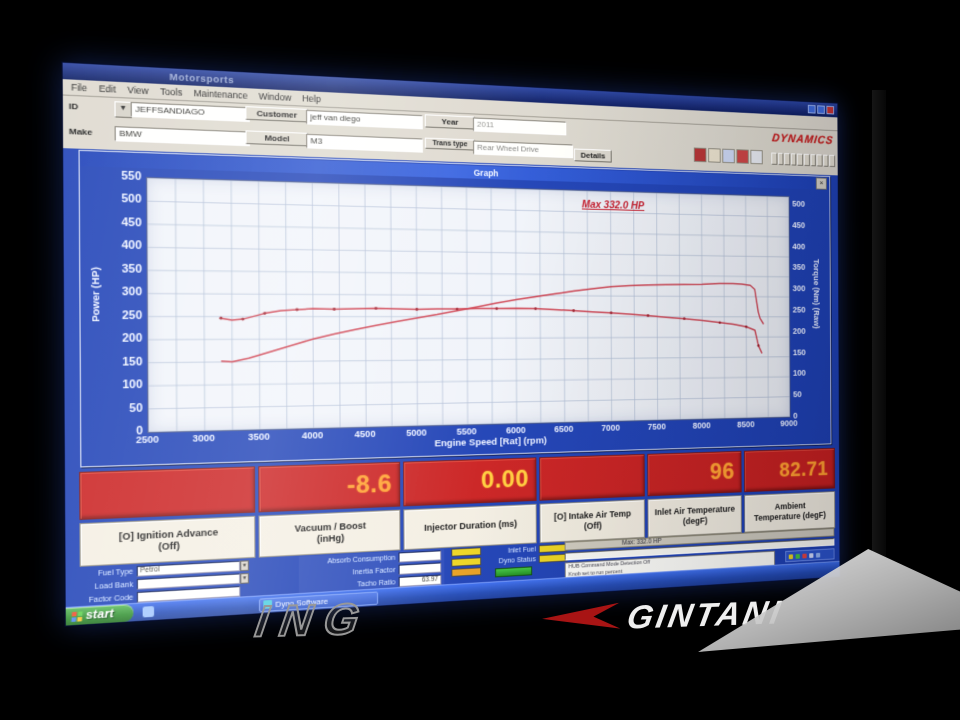 This screenshot has width=960, height=720. I want to click on gauge-value: 0.00, so click(504, 480).